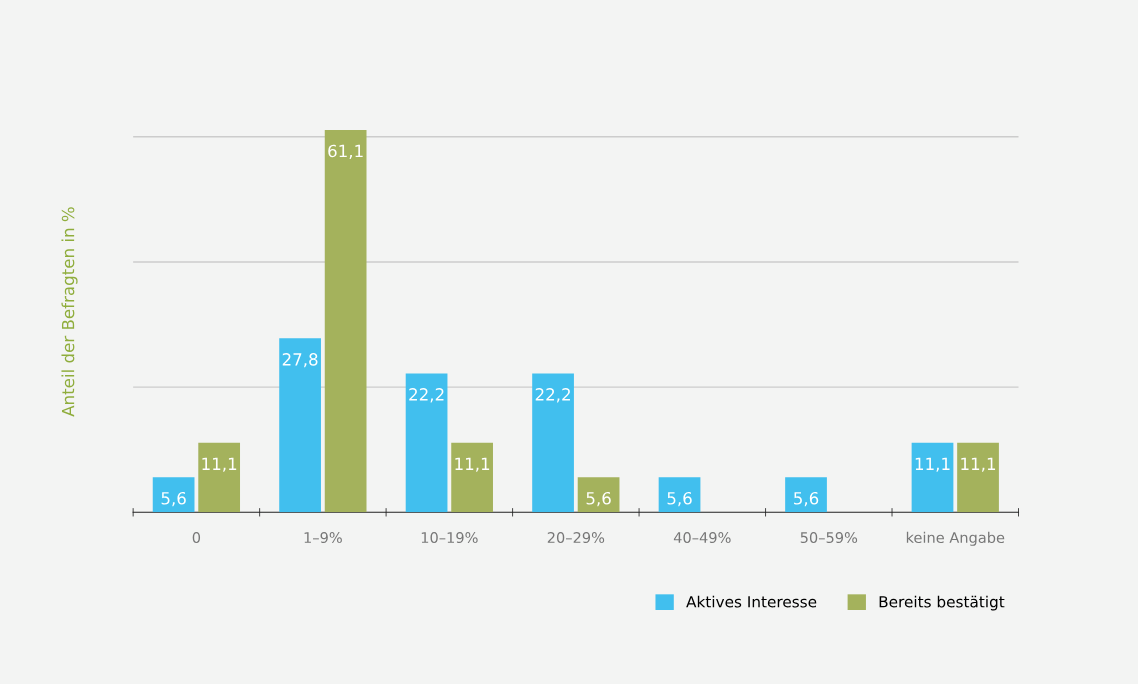 The height and width of the screenshot is (684, 1138). I want to click on x-tick-label: 0, so click(196, 538).